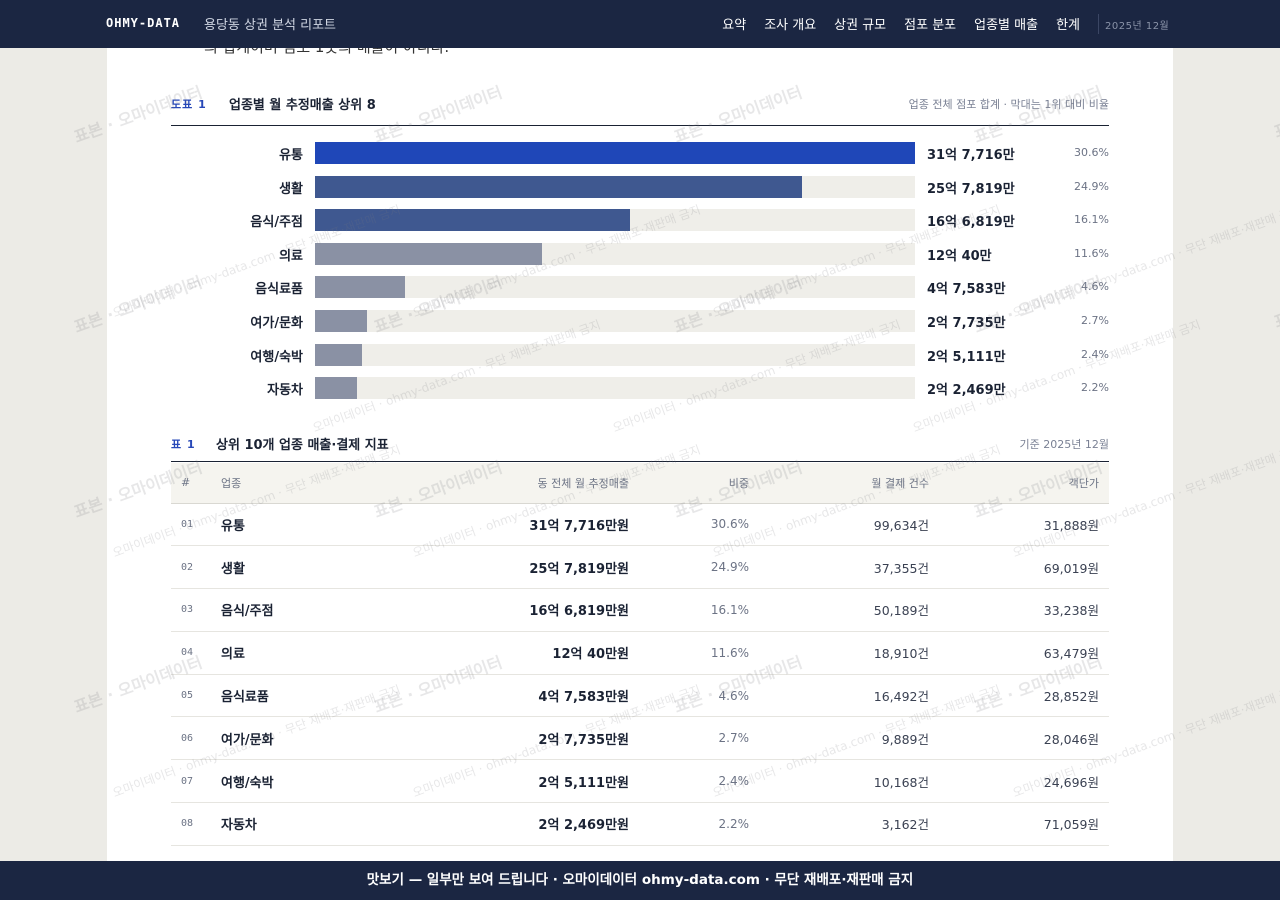  What do you see at coordinates (1071, 782) in the screenshot?
I see `avg-ticket-cell: 24,696원` at bounding box center [1071, 782].